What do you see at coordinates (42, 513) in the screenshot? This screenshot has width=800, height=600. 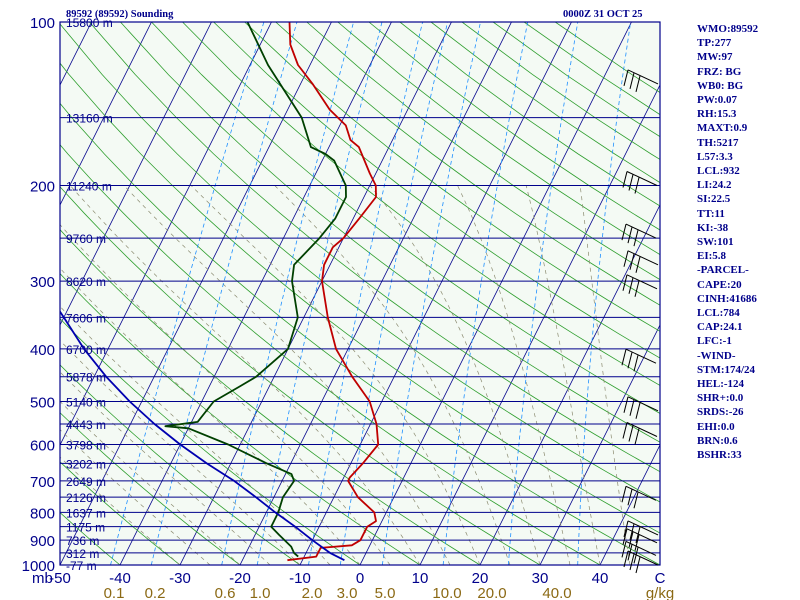 I see `pressure-tick-label: 800` at bounding box center [42, 513].